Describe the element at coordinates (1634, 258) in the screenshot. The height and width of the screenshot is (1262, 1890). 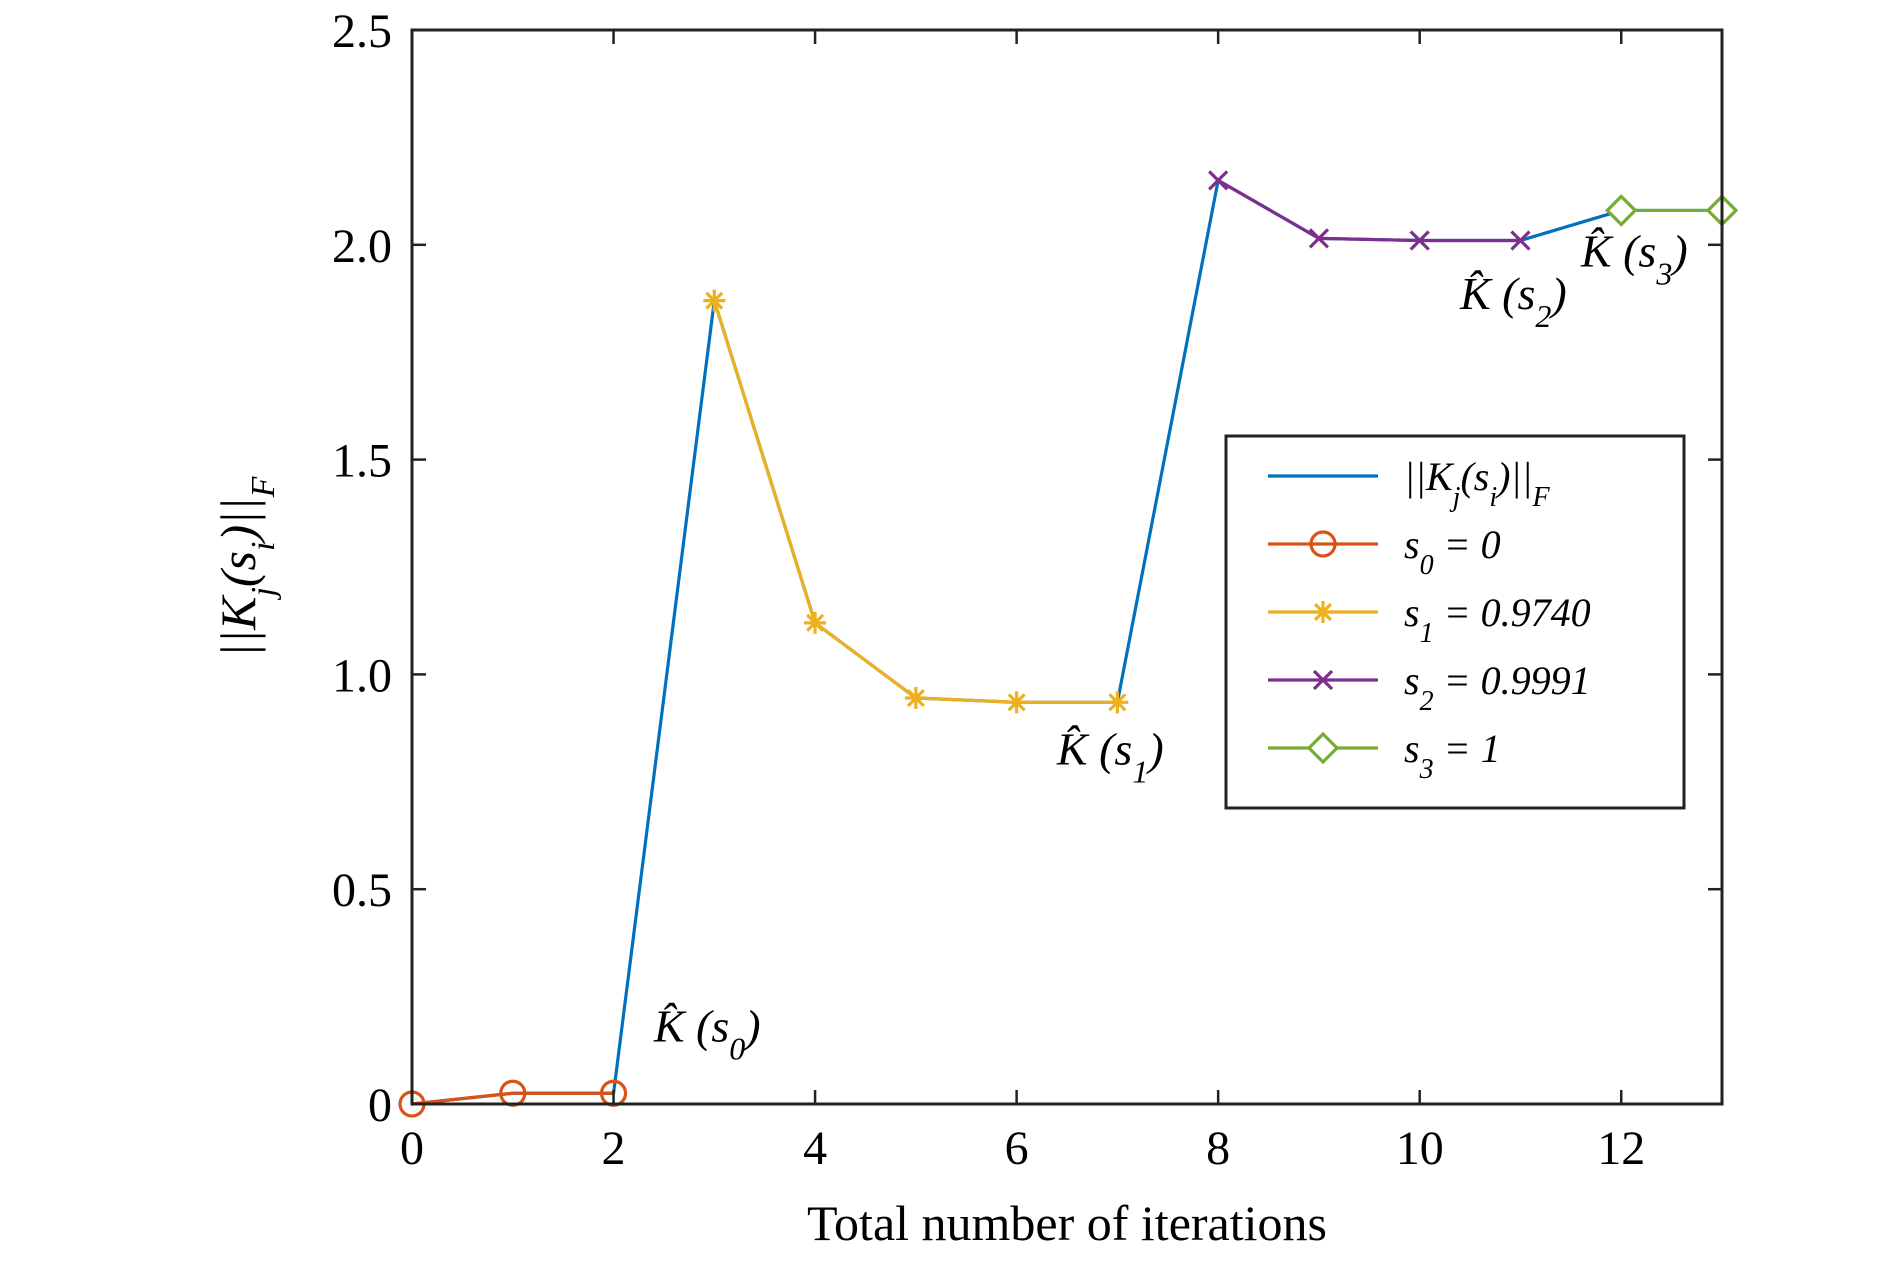
I see `annotation-label-3: K̂ (s3)` at that location.